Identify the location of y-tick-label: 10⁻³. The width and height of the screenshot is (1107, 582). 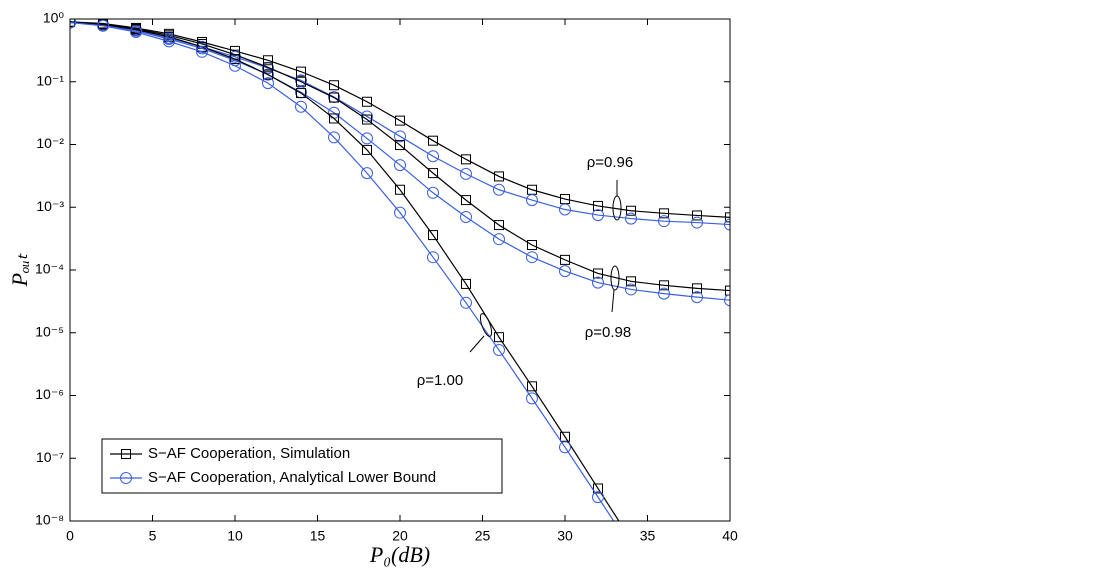
(50, 206).